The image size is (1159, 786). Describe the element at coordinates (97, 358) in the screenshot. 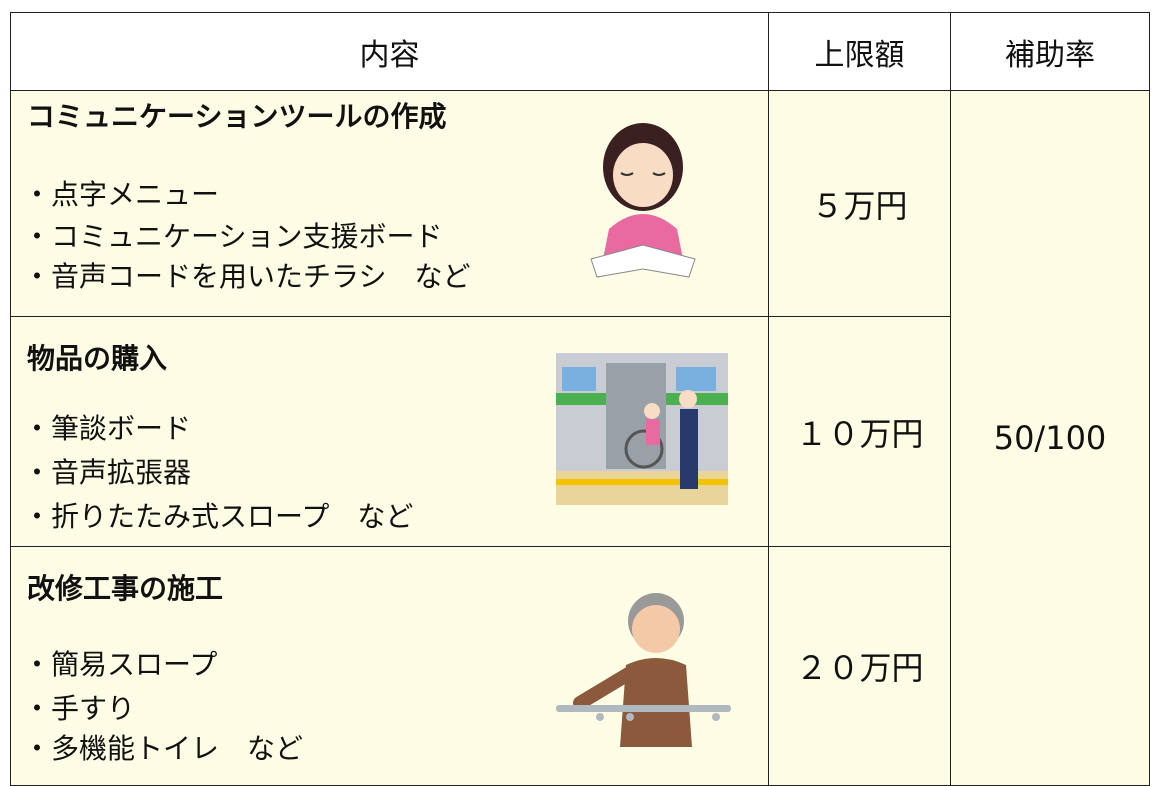

I see `row-title: 物品の購入` at that location.